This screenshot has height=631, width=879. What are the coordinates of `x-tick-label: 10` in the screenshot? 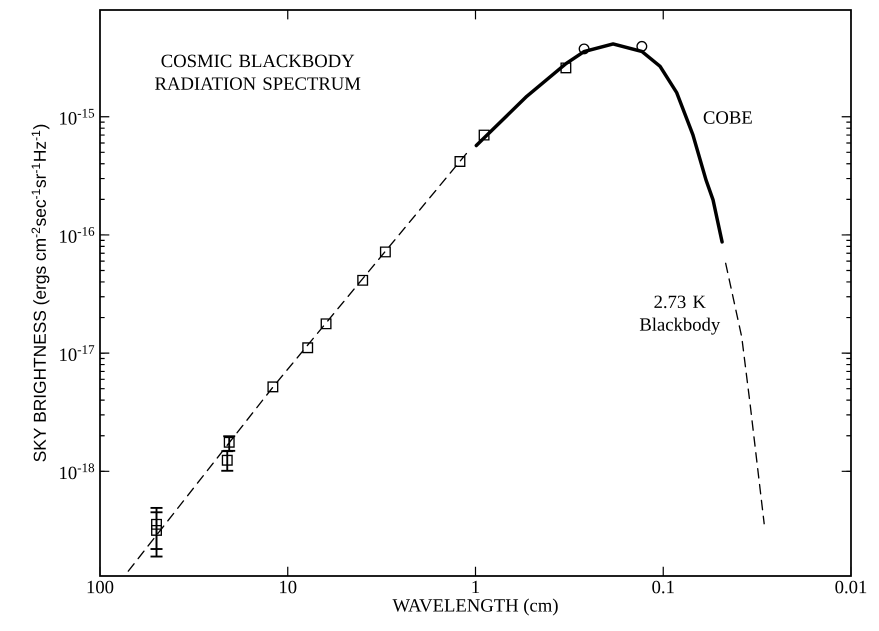 It's located at (288, 587).